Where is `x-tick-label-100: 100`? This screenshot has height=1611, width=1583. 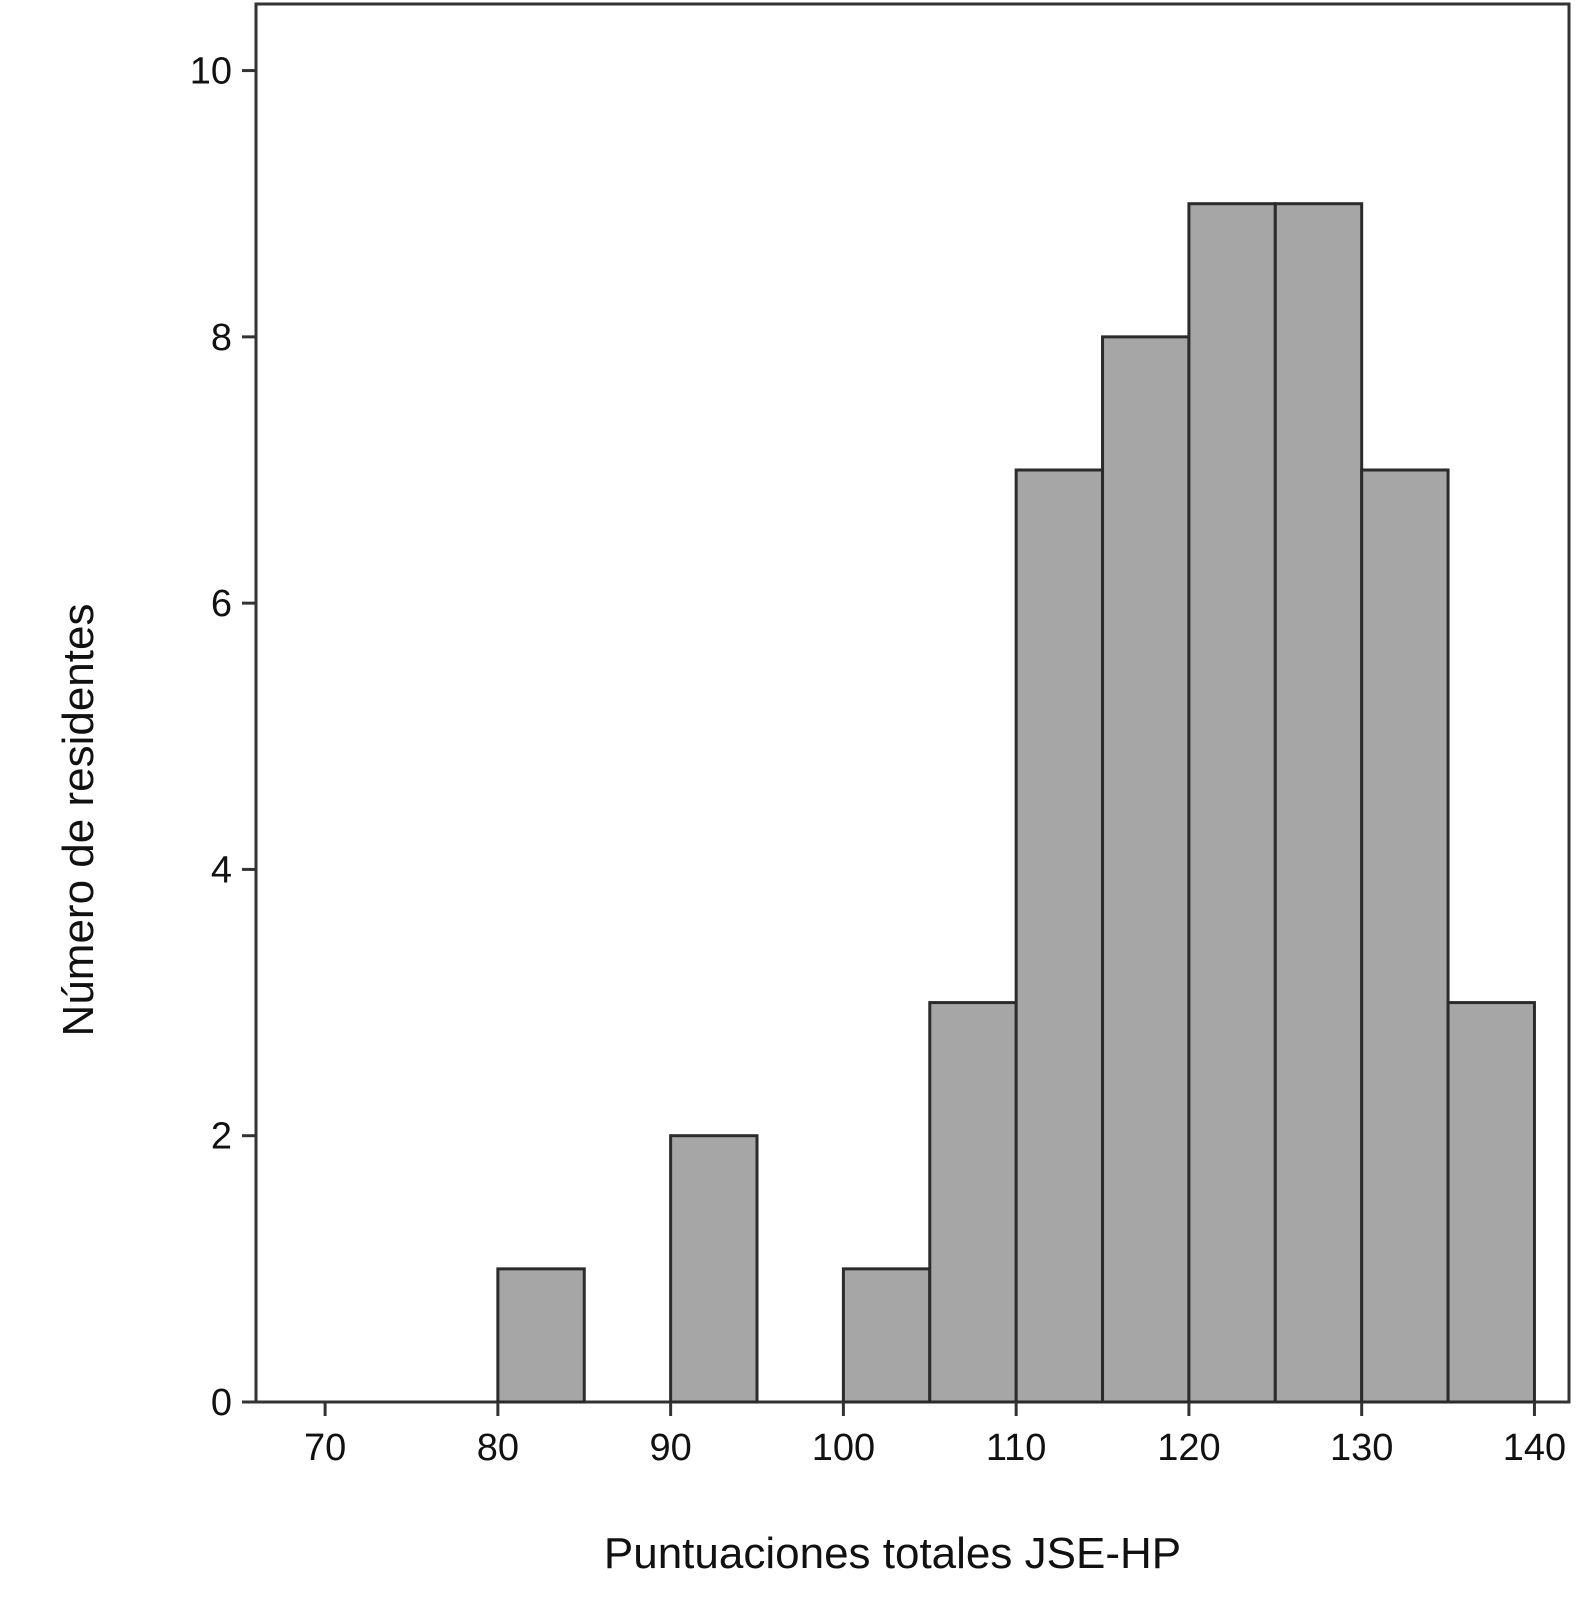
x-tick-label-100: 100 is located at coordinates (843, 1448).